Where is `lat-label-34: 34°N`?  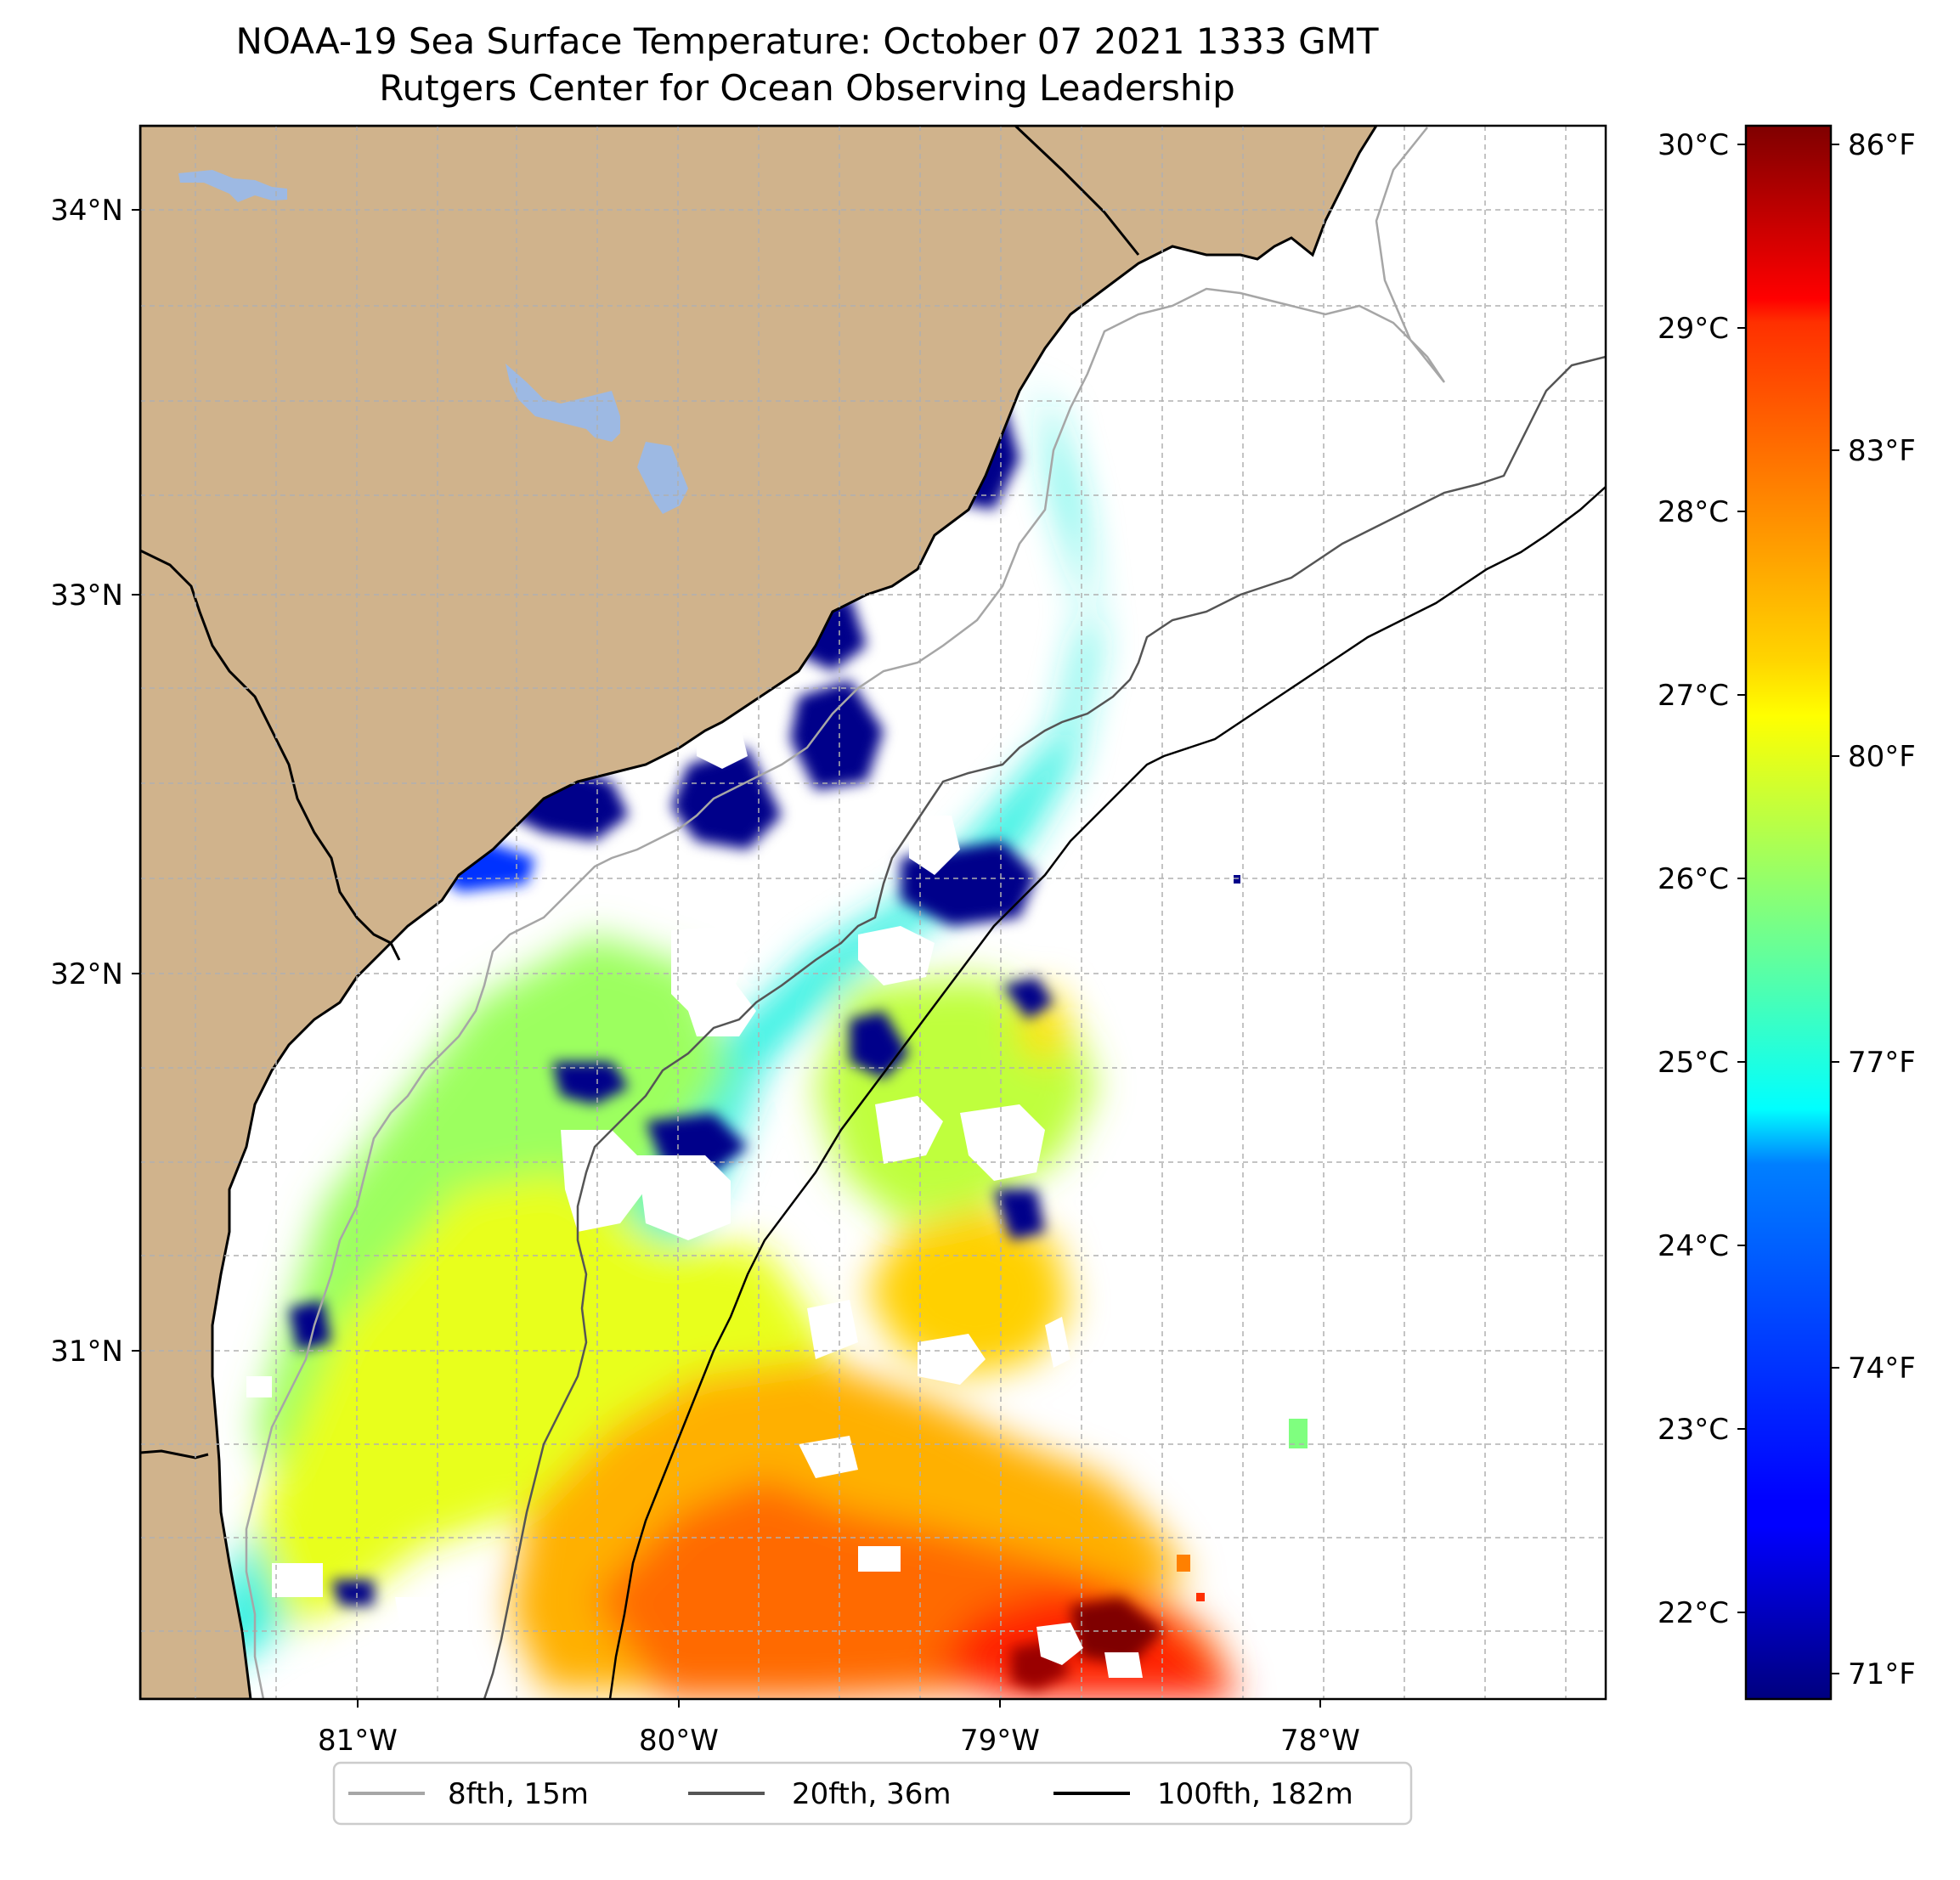 lat-label-34: 34°N is located at coordinates (87, 211).